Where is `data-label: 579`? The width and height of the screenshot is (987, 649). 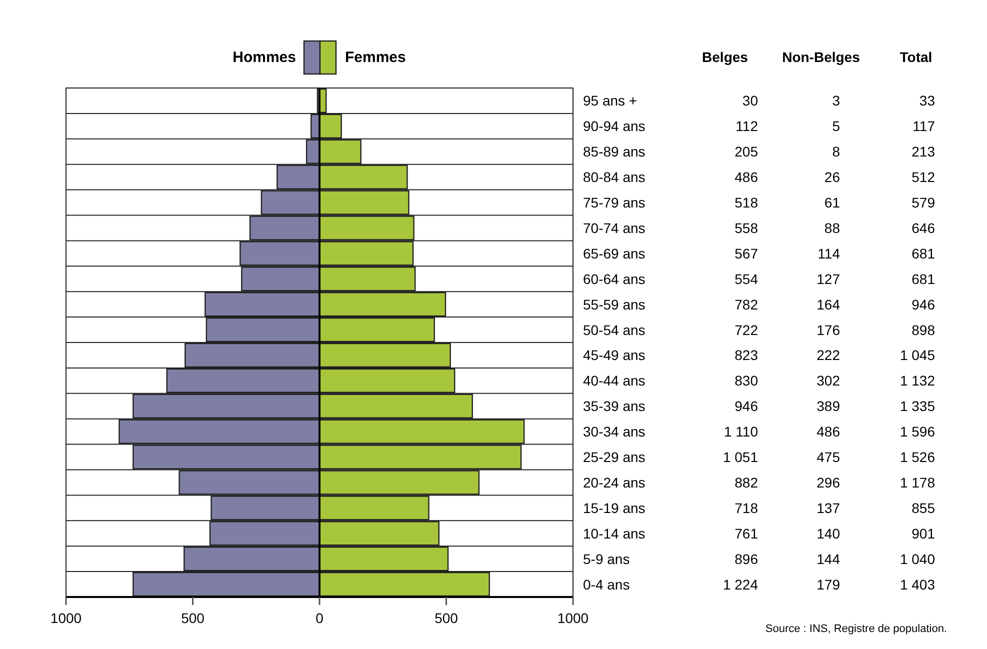 data-label: 579 is located at coordinates (924, 202).